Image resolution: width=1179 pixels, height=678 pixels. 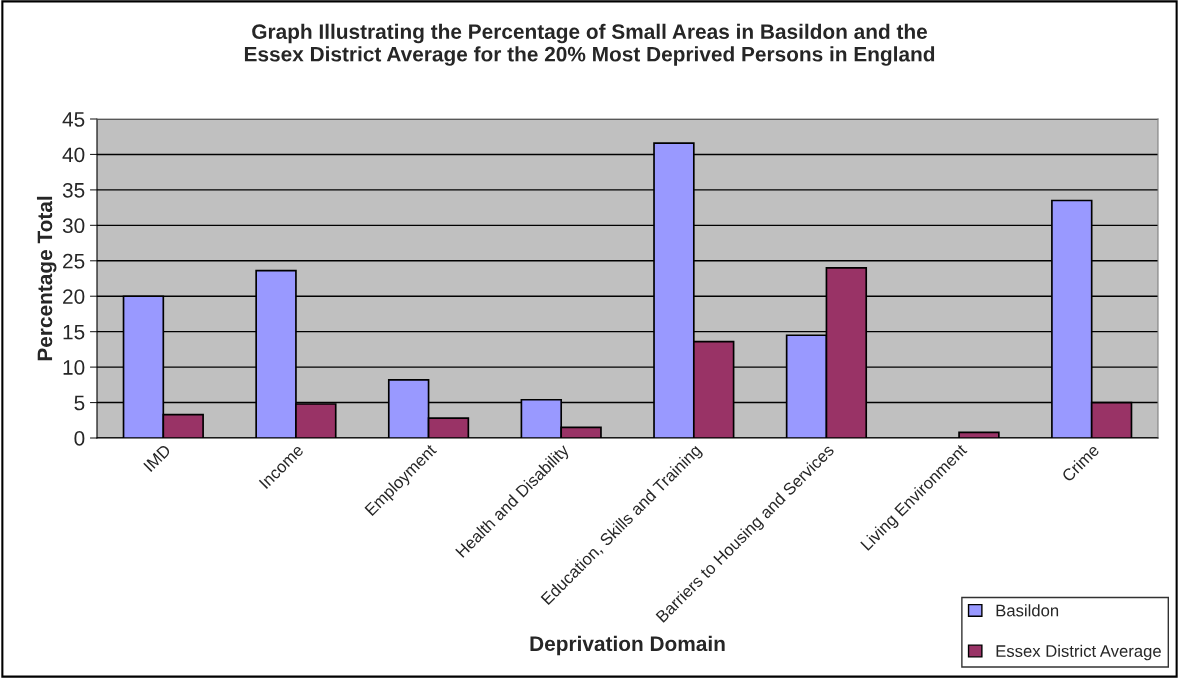 I want to click on x-axis-title: Deprivation Domain, so click(x=627, y=645).